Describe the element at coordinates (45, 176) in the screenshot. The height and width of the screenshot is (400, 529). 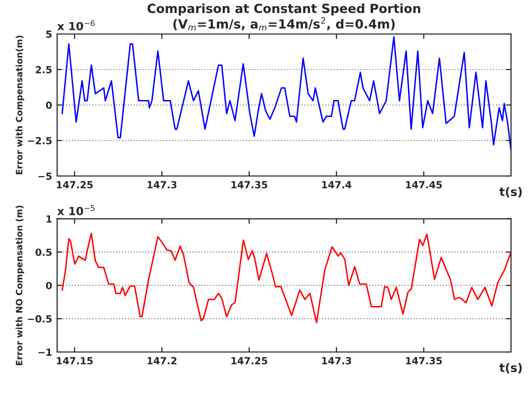
I see `y-tick-label: −5` at that location.